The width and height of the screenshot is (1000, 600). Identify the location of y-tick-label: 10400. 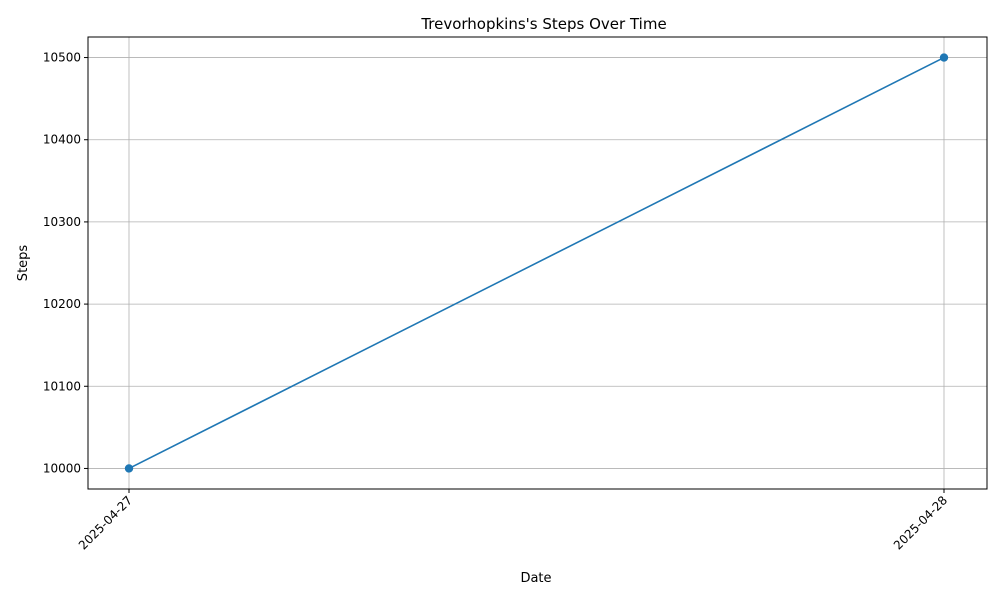
(62, 140).